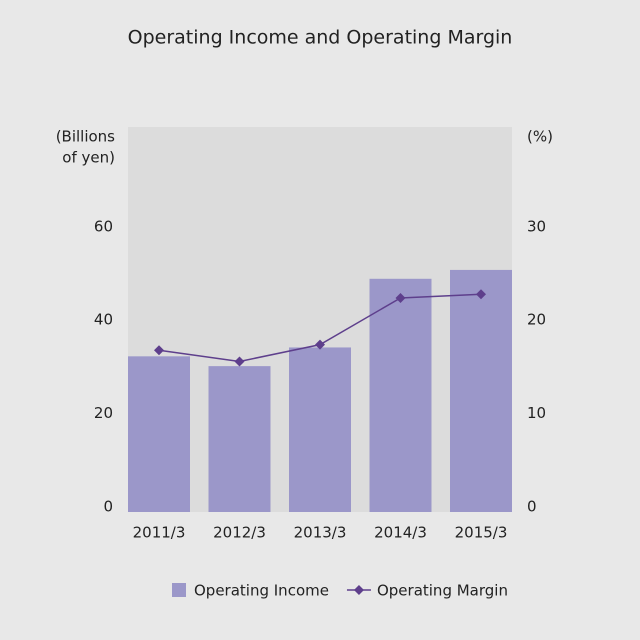  Describe the element at coordinates (532, 507) in the screenshot. I see `y2-tick-label: 0` at that location.